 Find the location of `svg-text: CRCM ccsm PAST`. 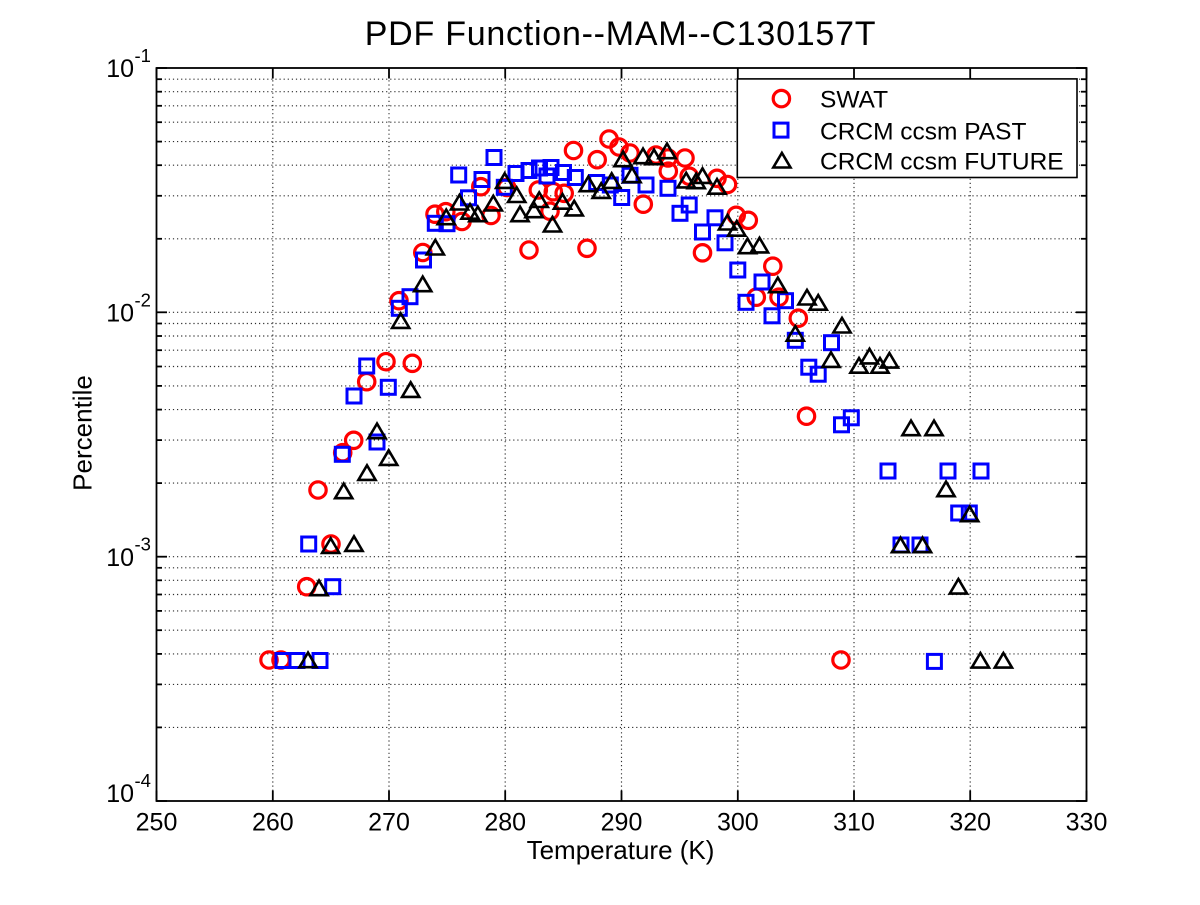

svg-text: CRCM ccsm PAST is located at coordinates (923, 132).